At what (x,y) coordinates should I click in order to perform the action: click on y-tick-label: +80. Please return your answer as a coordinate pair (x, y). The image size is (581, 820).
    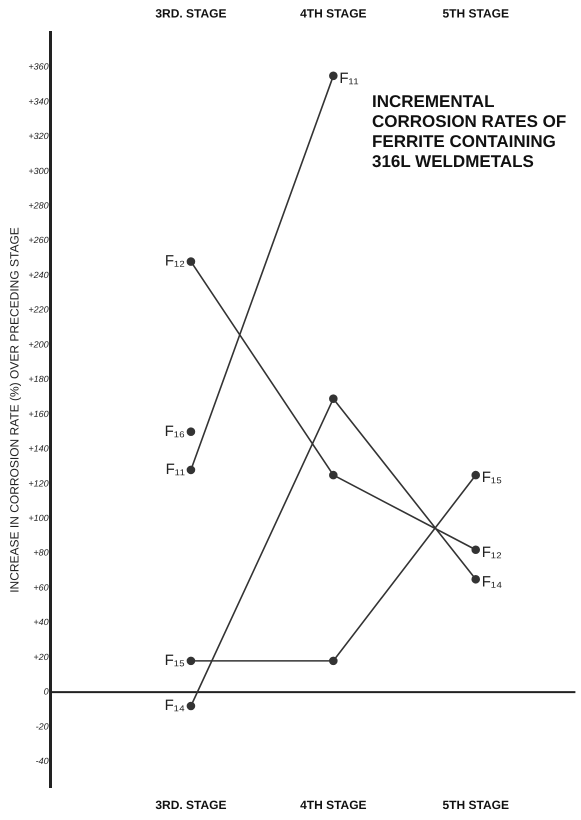
    Looking at the image, I should click on (41, 553).